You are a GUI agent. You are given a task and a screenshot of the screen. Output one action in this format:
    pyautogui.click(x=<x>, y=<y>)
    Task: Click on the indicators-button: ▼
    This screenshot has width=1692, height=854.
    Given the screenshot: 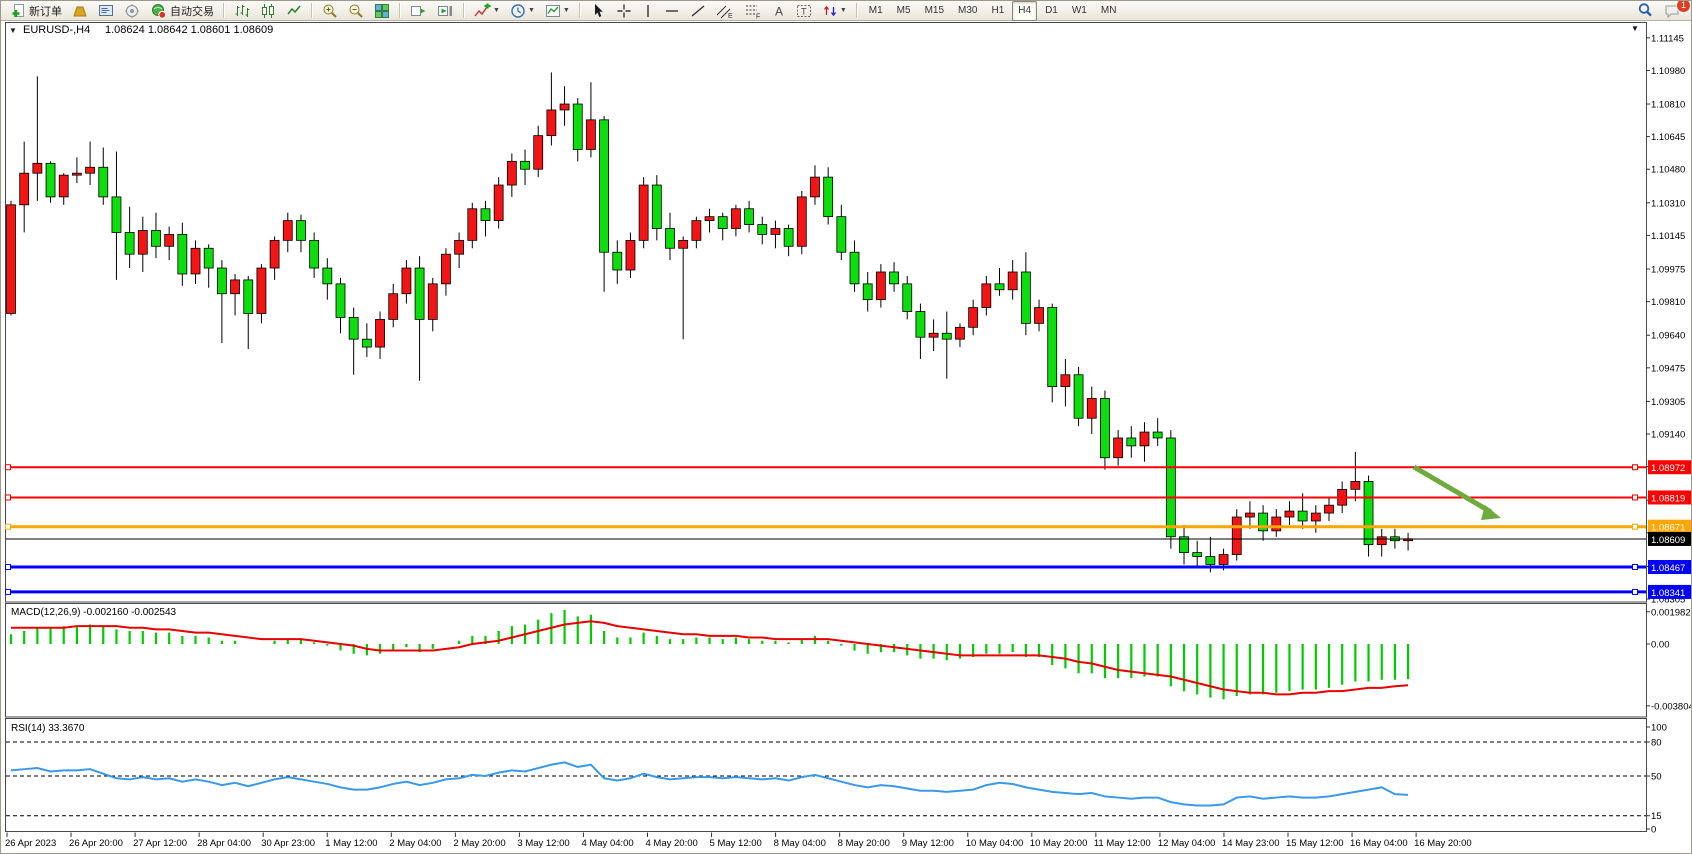 What is the action you would take?
    pyautogui.click(x=487, y=11)
    